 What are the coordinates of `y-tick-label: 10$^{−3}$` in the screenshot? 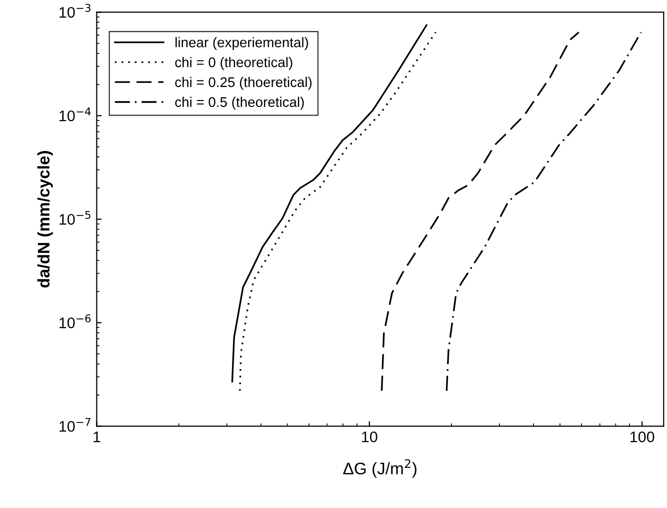 It's located at (75, 11).